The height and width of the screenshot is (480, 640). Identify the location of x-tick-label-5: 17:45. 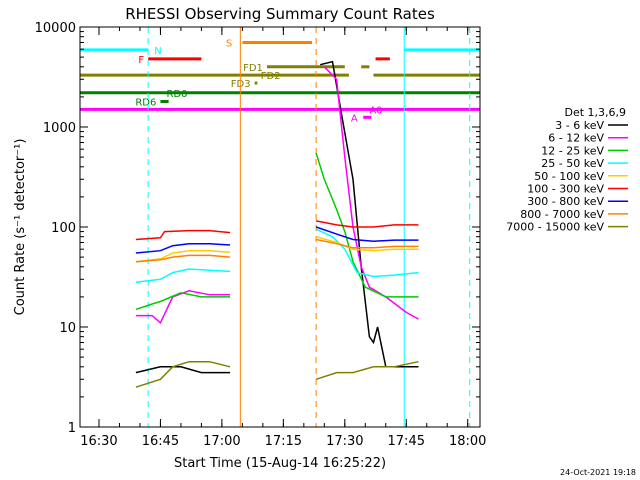
(406, 441).